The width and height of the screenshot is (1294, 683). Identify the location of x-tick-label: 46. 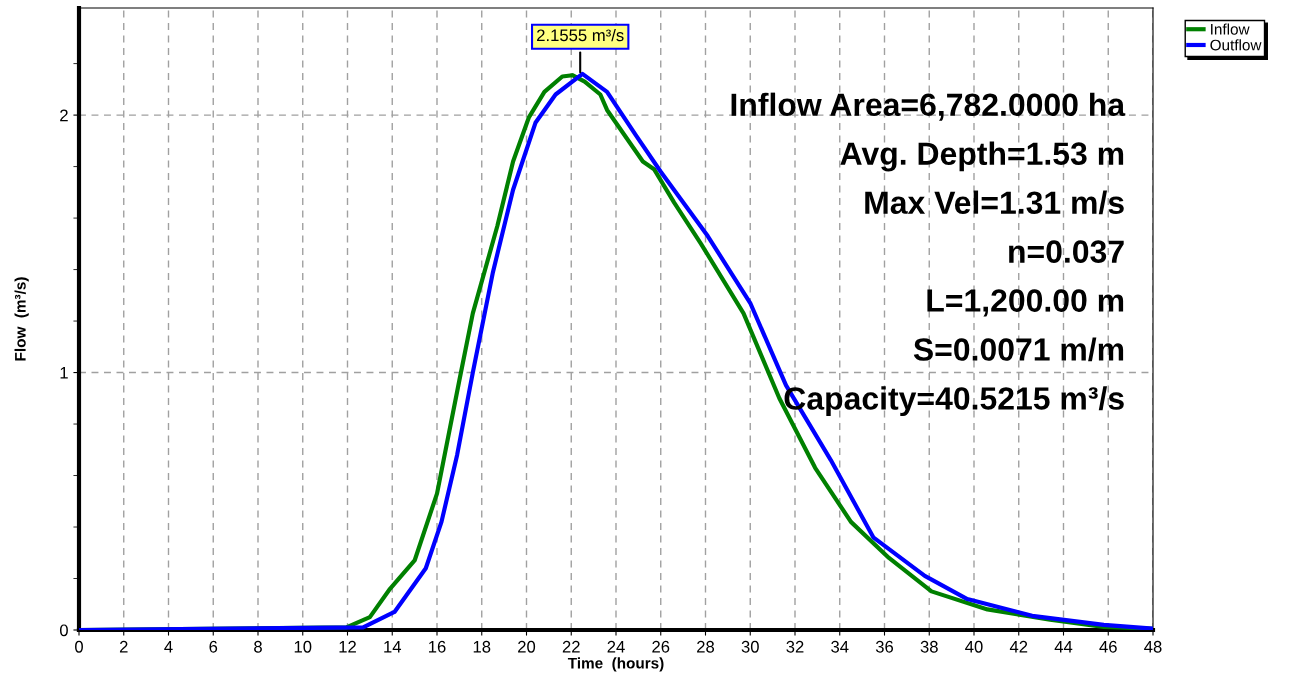
(1108, 646).